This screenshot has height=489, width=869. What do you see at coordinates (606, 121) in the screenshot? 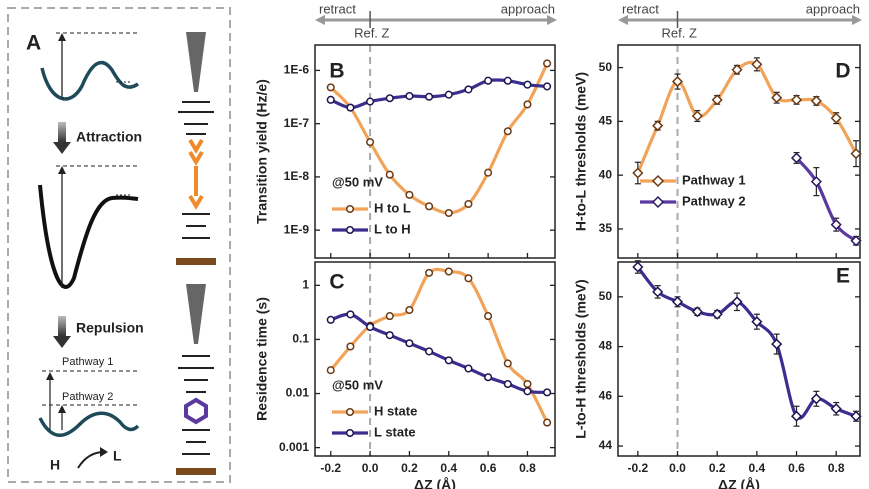
I see `y-tick-label: 45` at bounding box center [606, 121].